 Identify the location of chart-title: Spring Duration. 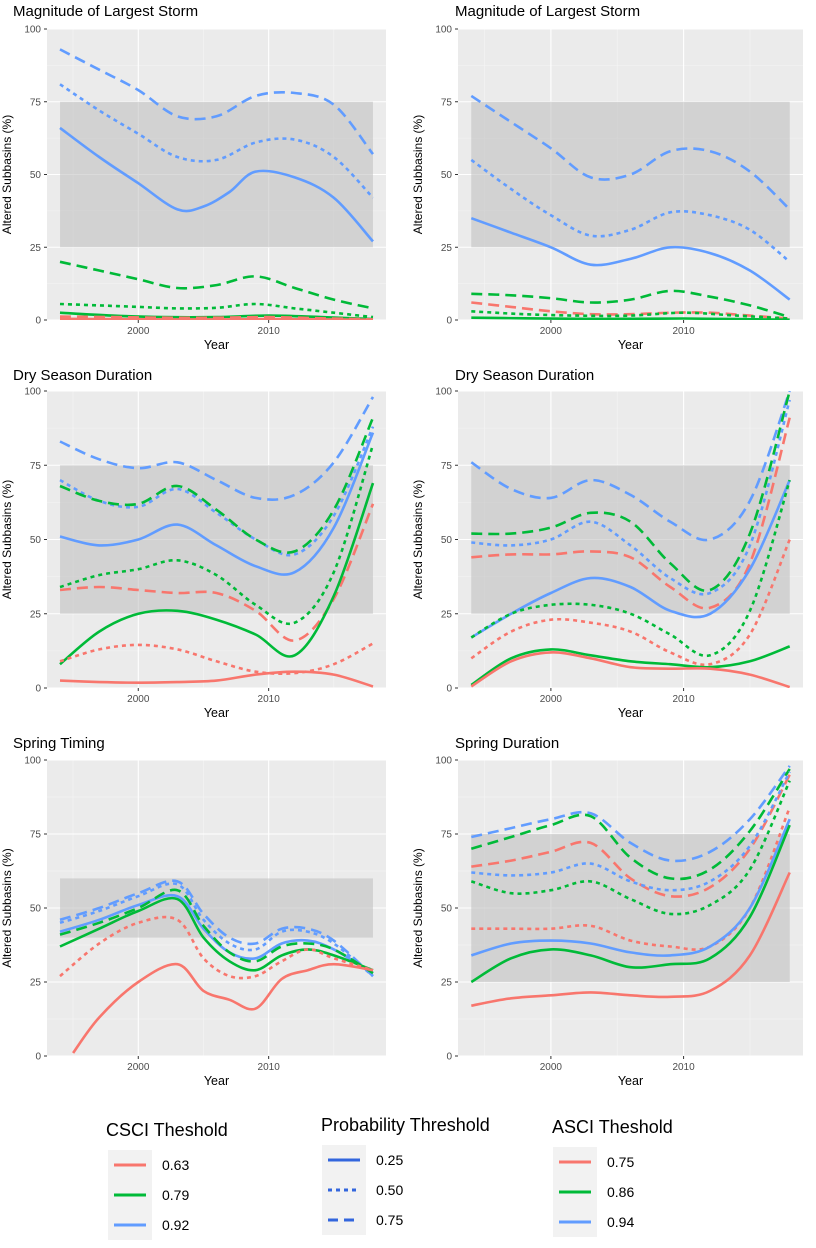
(507, 743).